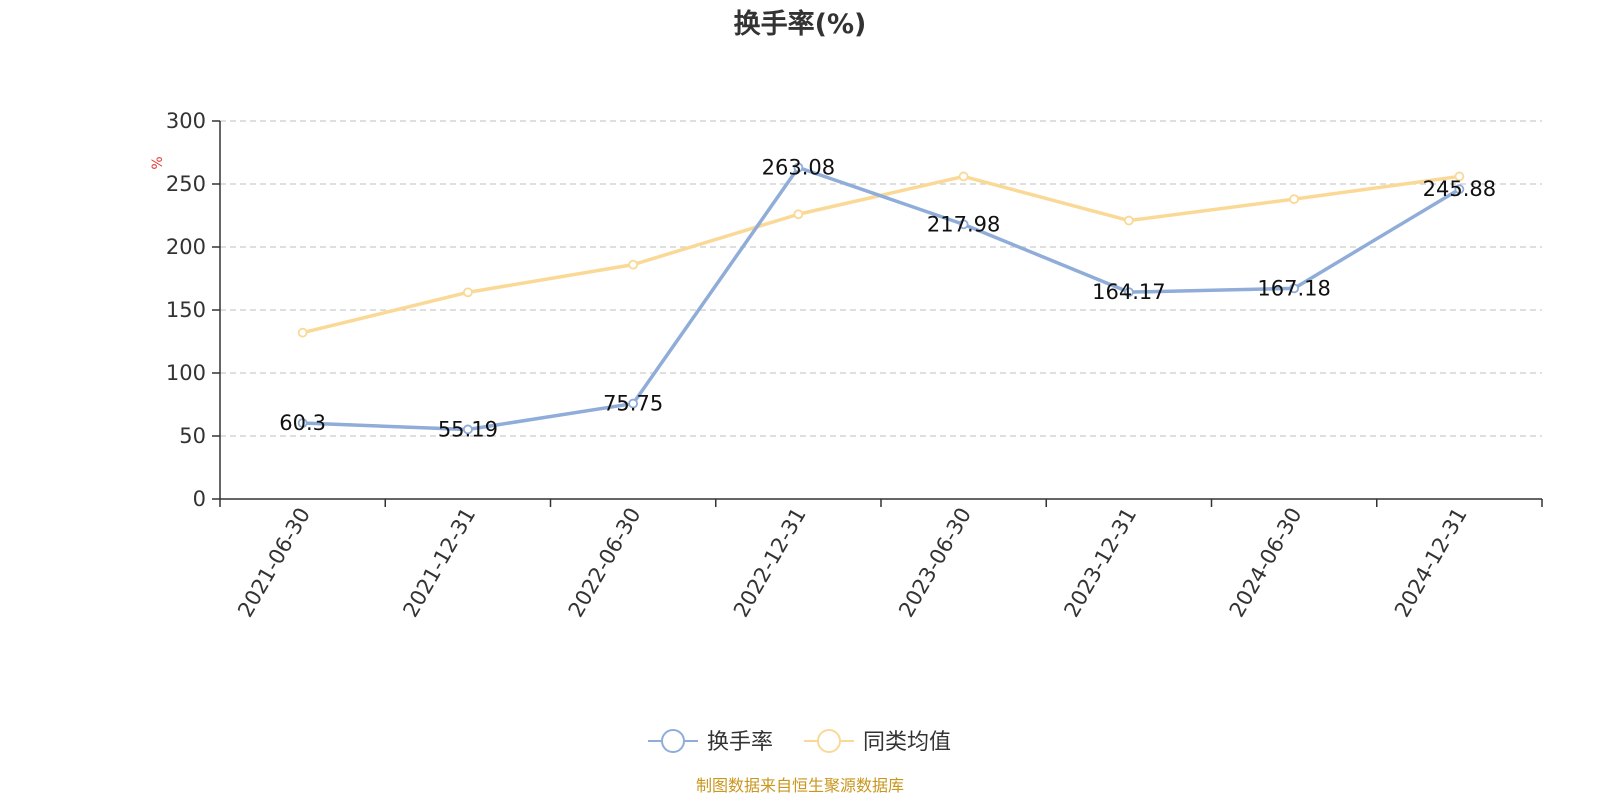 The height and width of the screenshot is (800, 1600). I want to click on legend-item-0: 换手率, so click(710, 742).